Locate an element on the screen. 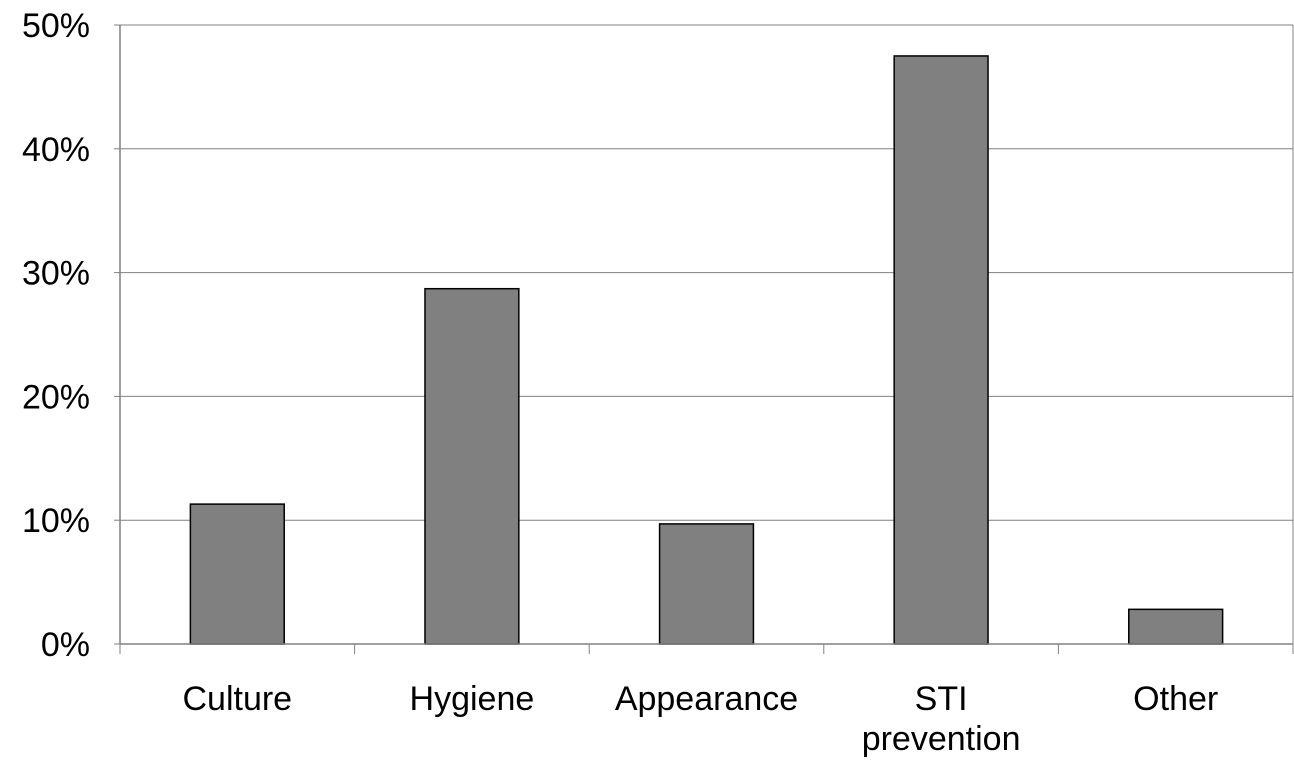 The height and width of the screenshot is (784, 1294). bar-other is located at coordinates (1176, 626).